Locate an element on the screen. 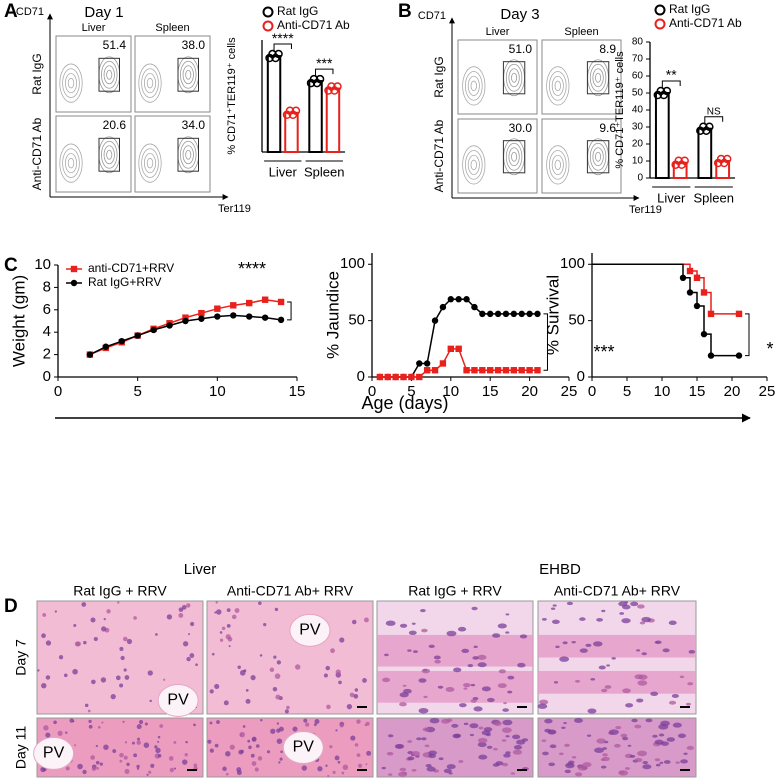 This screenshot has width=776, height=779. replicate-dot is located at coordinates (727, 159).